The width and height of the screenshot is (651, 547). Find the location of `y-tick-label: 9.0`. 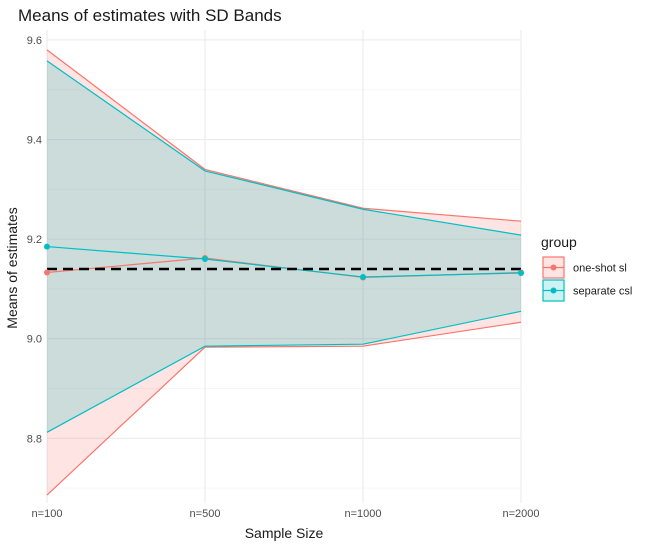

y-tick-label: 9.0 is located at coordinates (34, 340).